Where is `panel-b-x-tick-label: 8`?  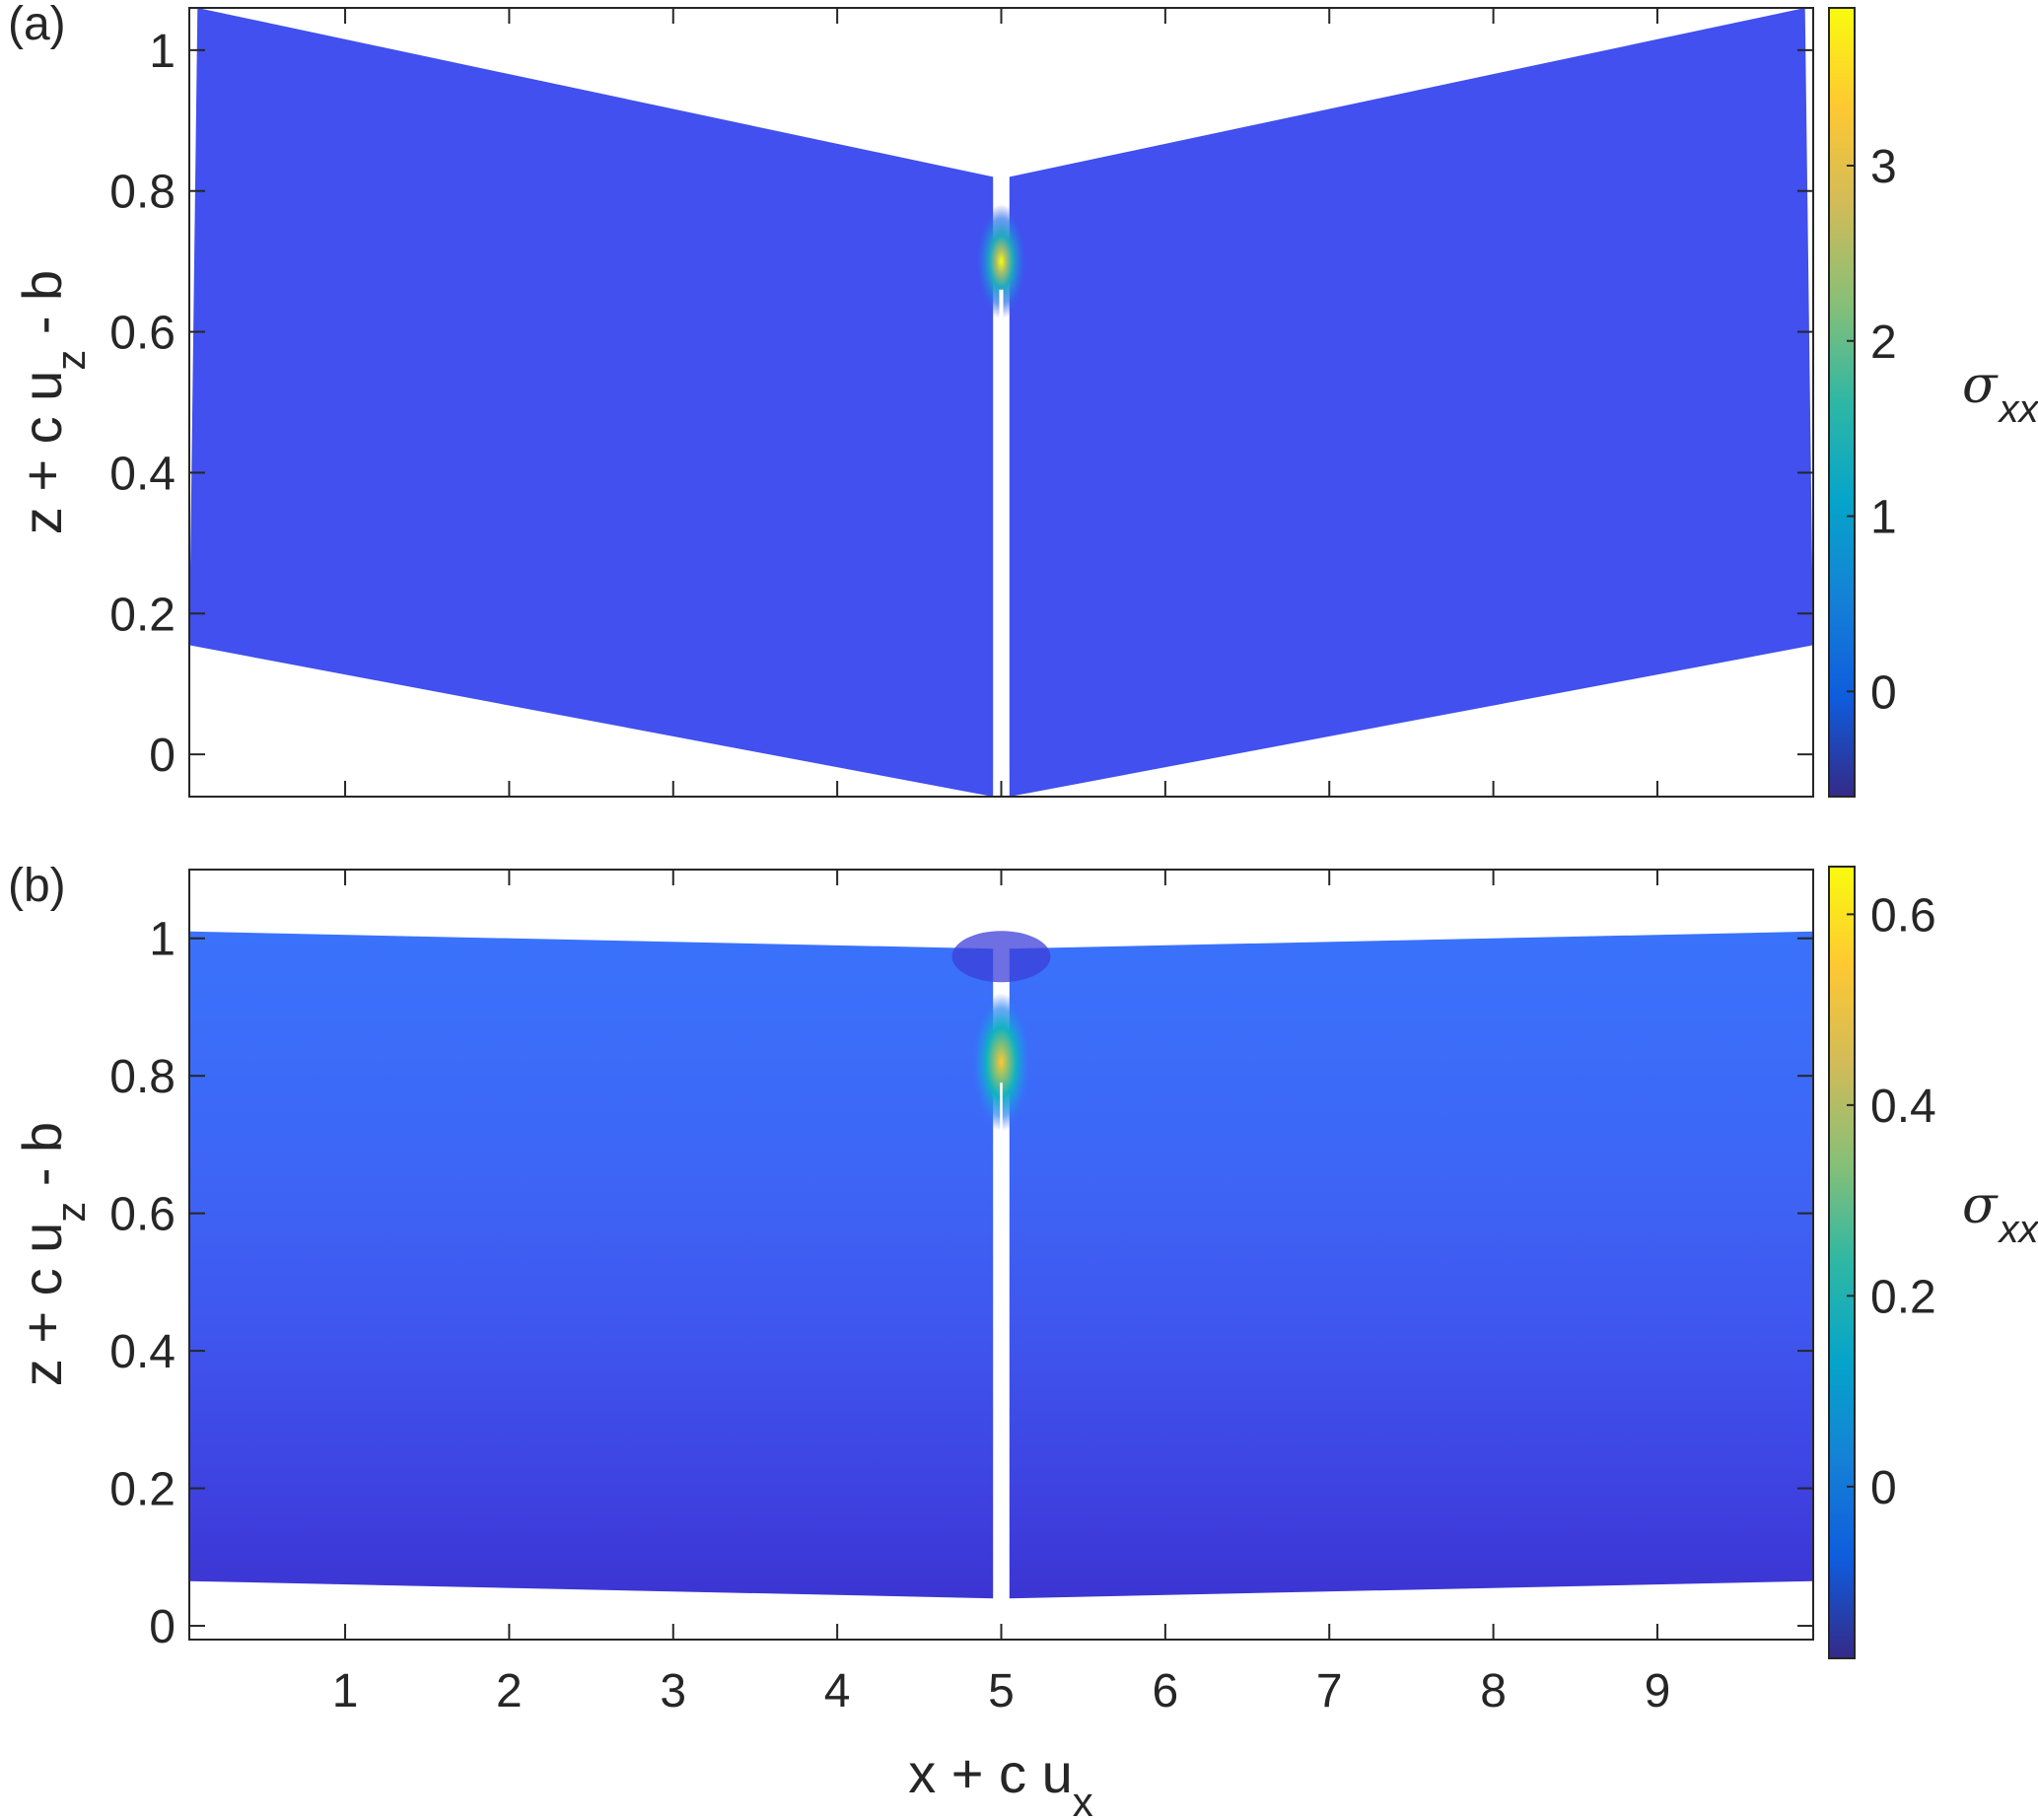
panel-b-x-tick-label: 8 is located at coordinates (1493, 1691).